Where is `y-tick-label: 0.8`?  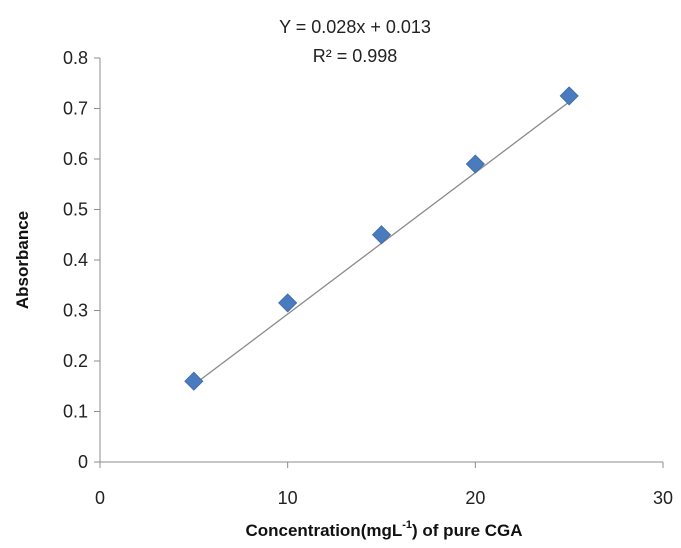
y-tick-label: 0.8 is located at coordinates (75, 58).